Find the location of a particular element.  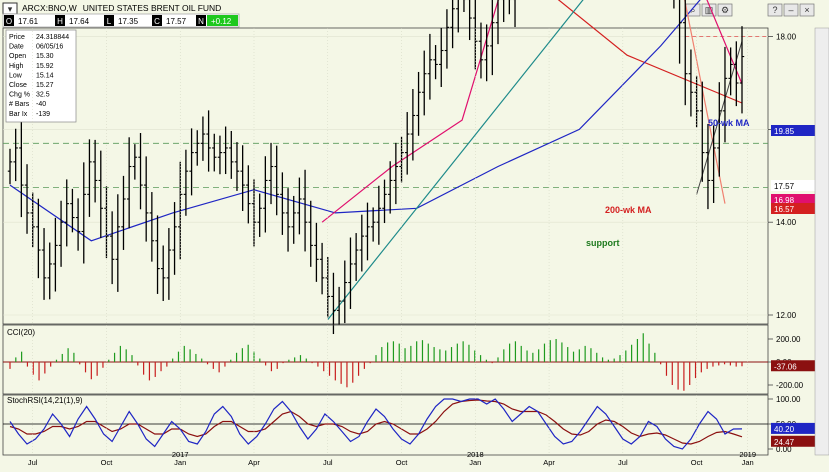

data-window-value: 15.92 is located at coordinates (45, 66).